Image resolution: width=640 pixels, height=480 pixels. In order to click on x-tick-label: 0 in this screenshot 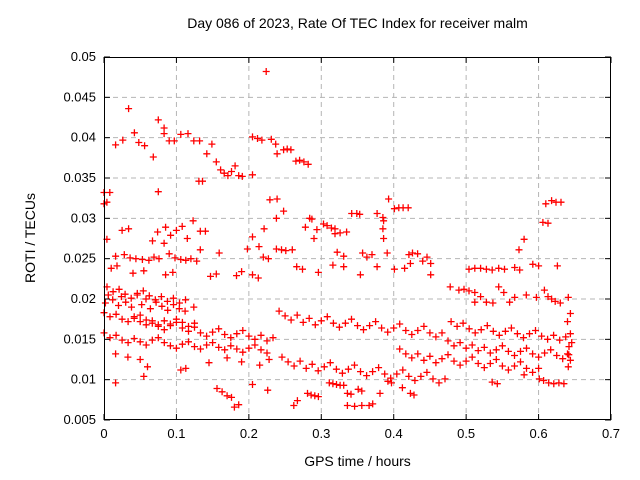, I will do `click(103, 433)`.